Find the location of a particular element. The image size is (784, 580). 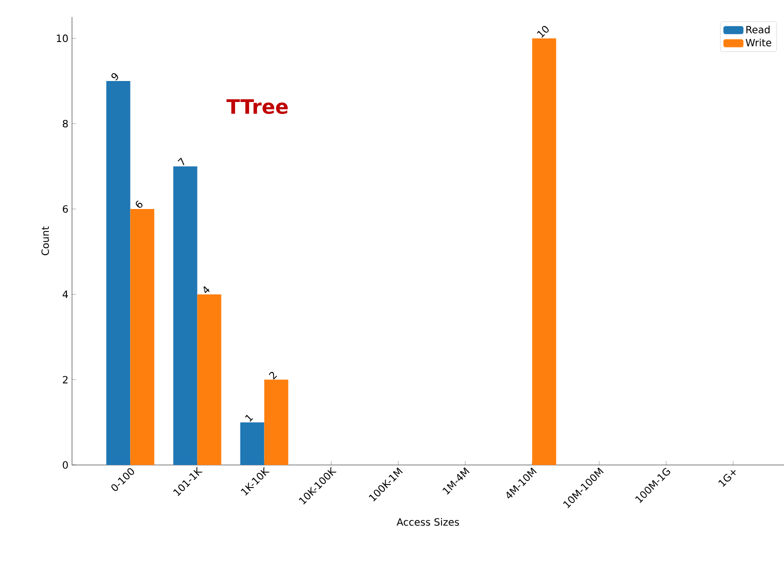

y-tick-label: 6 is located at coordinates (65, 209).